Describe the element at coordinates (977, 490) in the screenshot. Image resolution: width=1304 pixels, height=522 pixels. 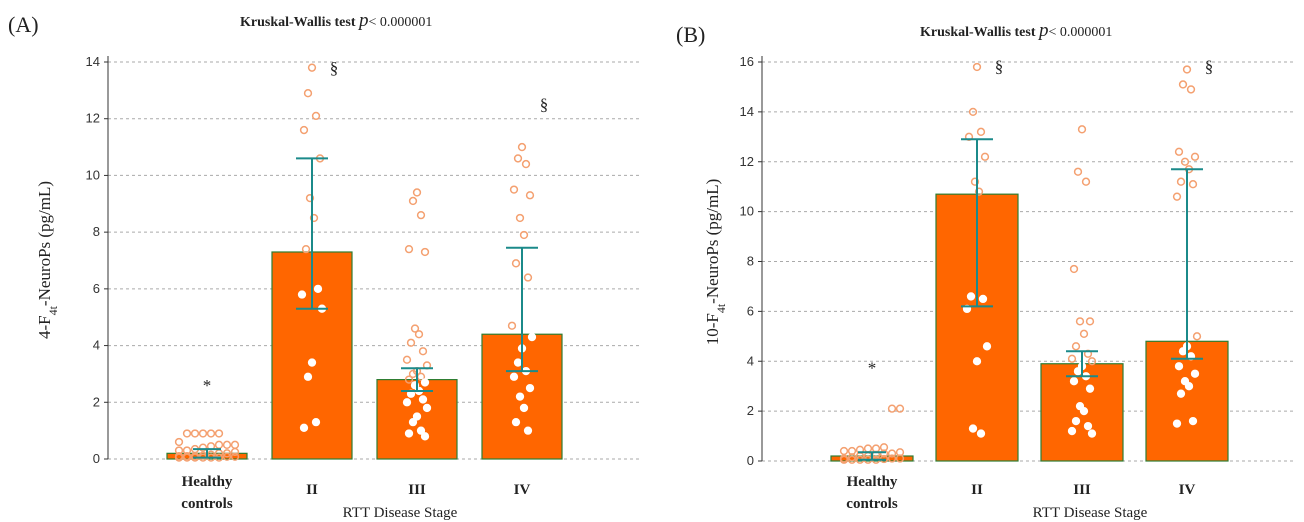
I see `category-label-b-1: II` at that location.